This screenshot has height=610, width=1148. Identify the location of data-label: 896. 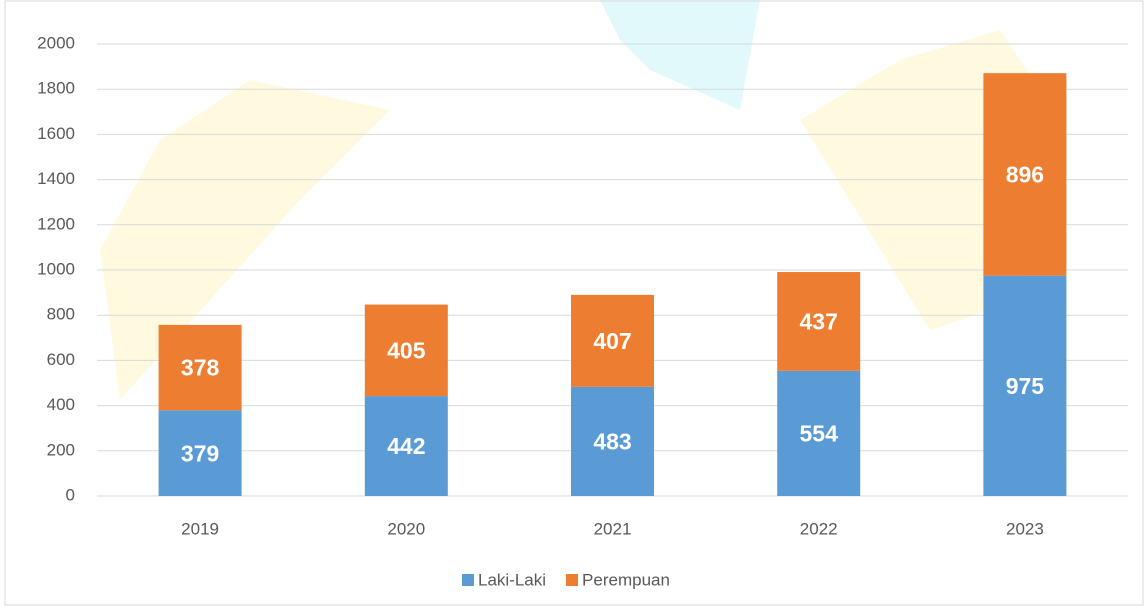
(1025, 174).